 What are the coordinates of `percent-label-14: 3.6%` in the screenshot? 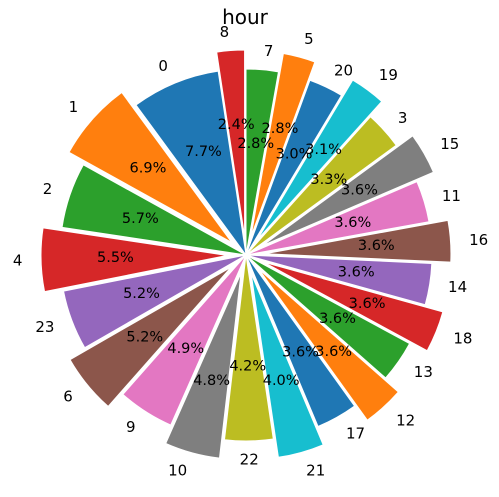 It's located at (356, 273).